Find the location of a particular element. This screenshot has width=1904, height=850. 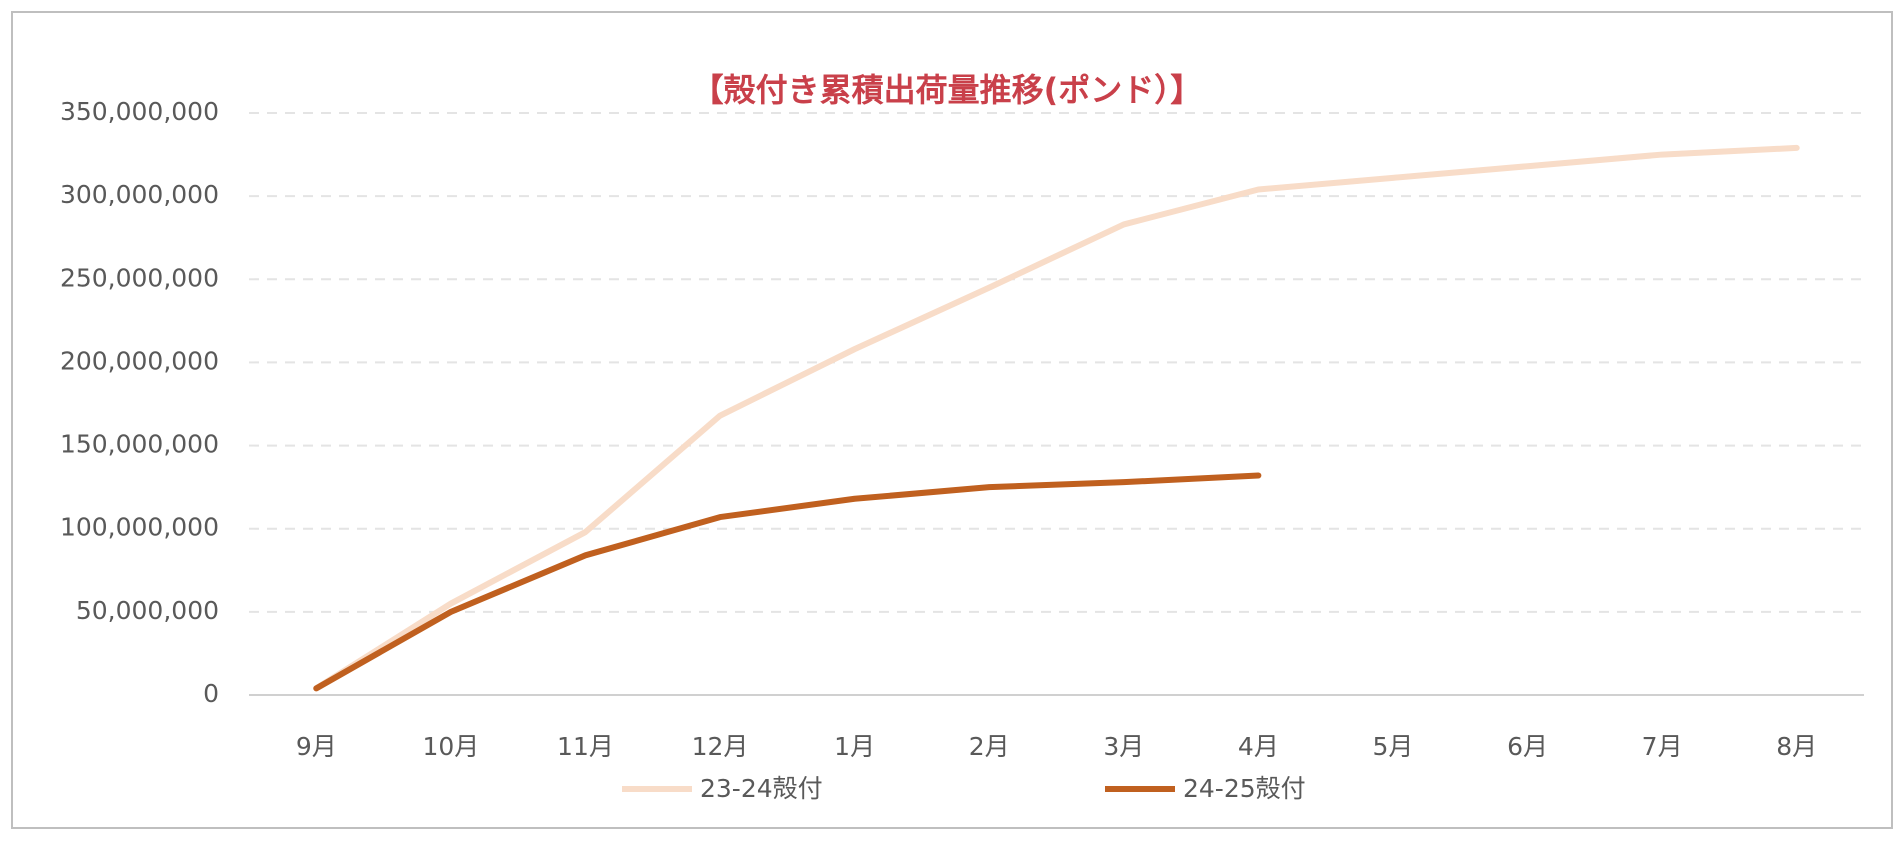

y-tick-label: 200,000,000 is located at coordinates (139, 360).